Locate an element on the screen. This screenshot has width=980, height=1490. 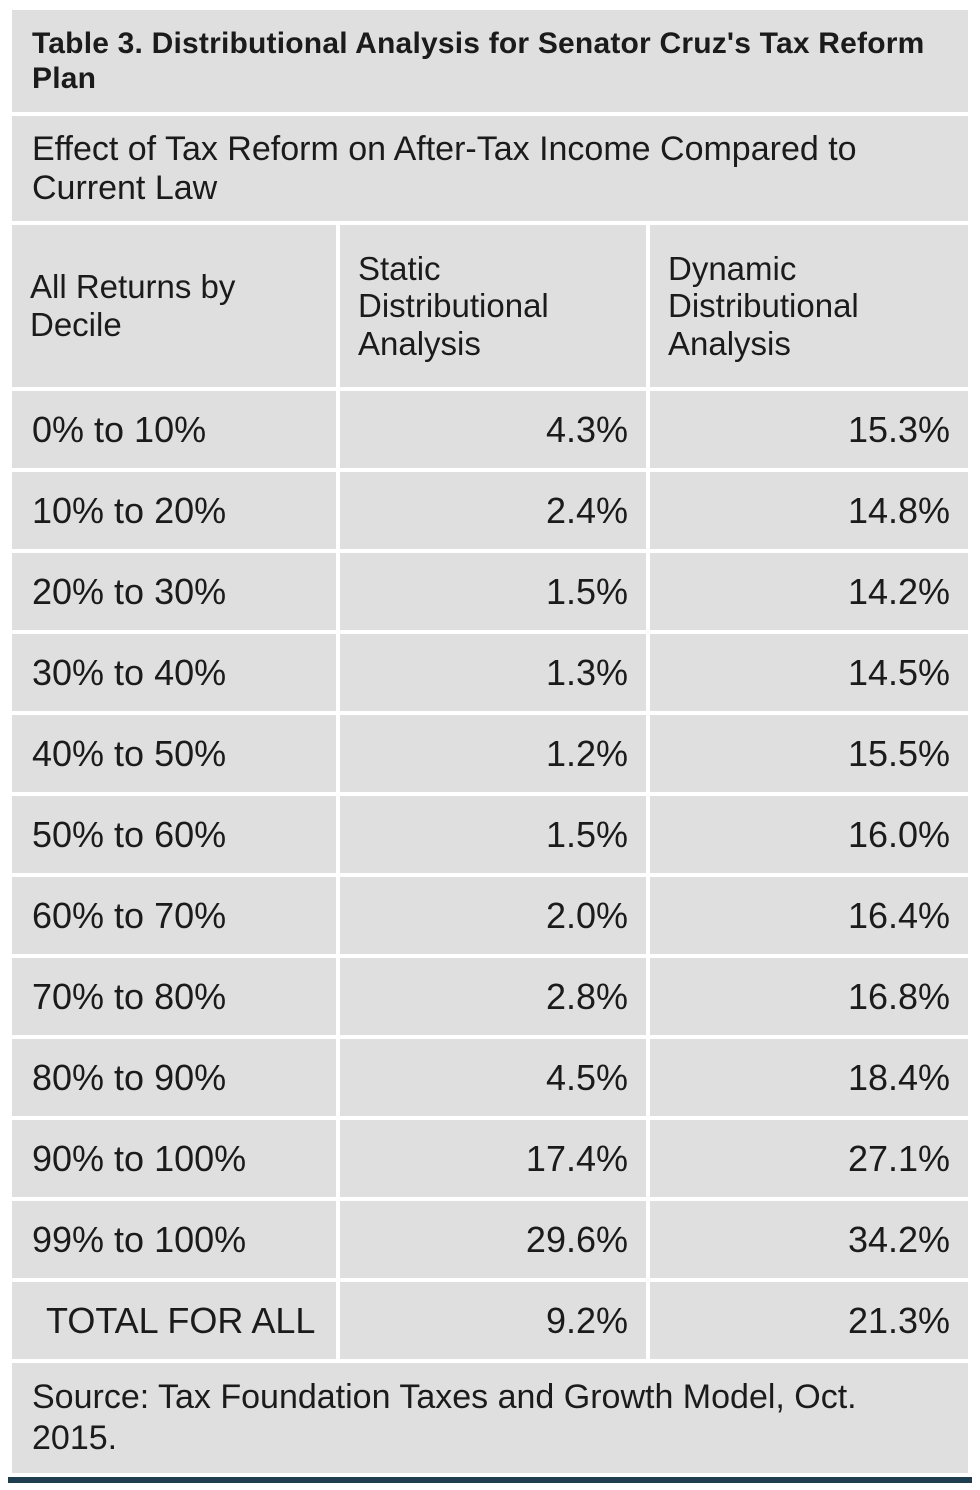
table-row: 0% to 10% 4.3% 15.3% is located at coordinates (490, 429).